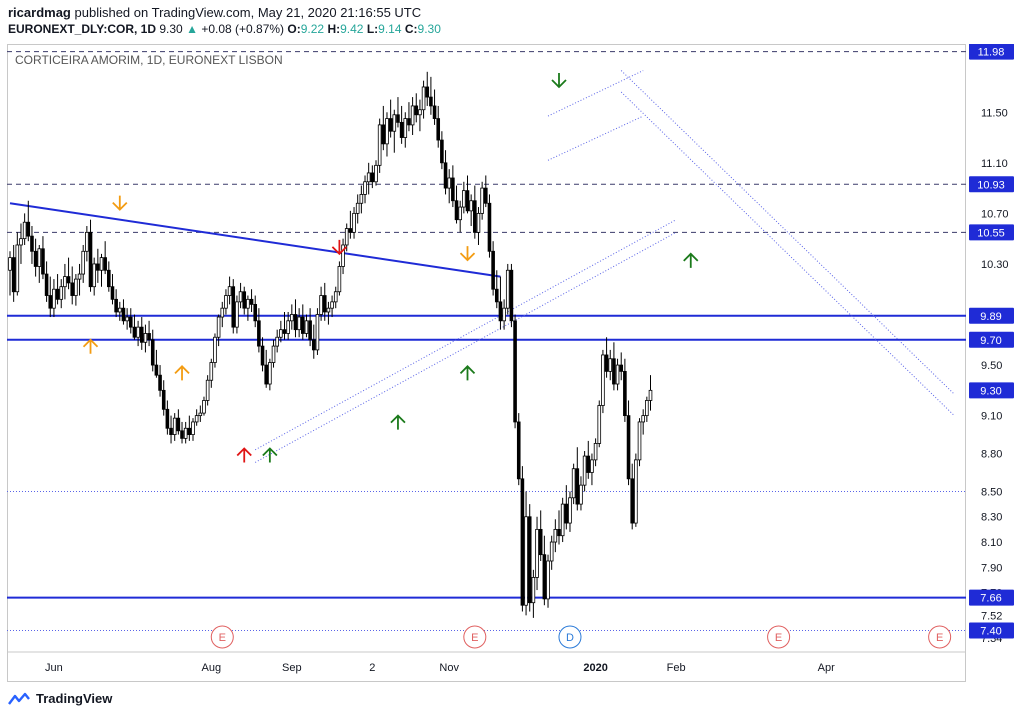  What do you see at coordinates (991, 417) in the screenshot?
I see `y-tick-label: 9.10` at bounding box center [991, 417].